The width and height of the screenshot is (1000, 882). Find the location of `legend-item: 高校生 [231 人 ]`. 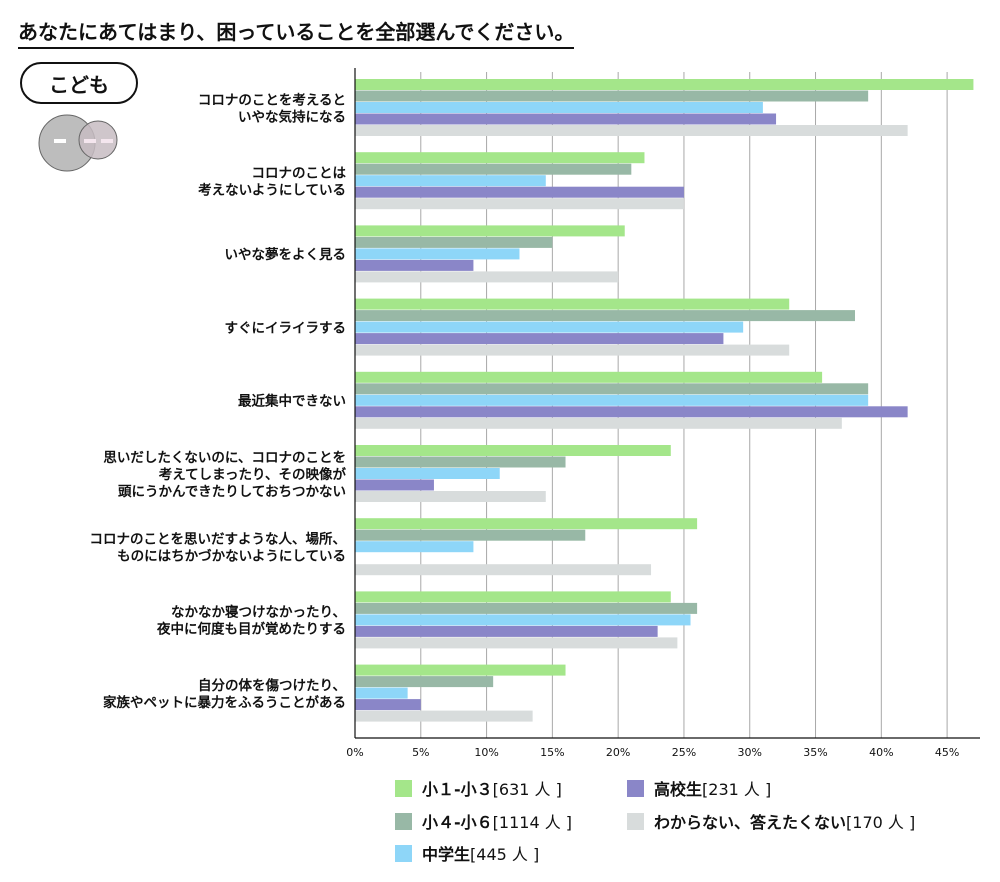

legend-item: 高校生 [231 人 ] is located at coordinates (699, 788).